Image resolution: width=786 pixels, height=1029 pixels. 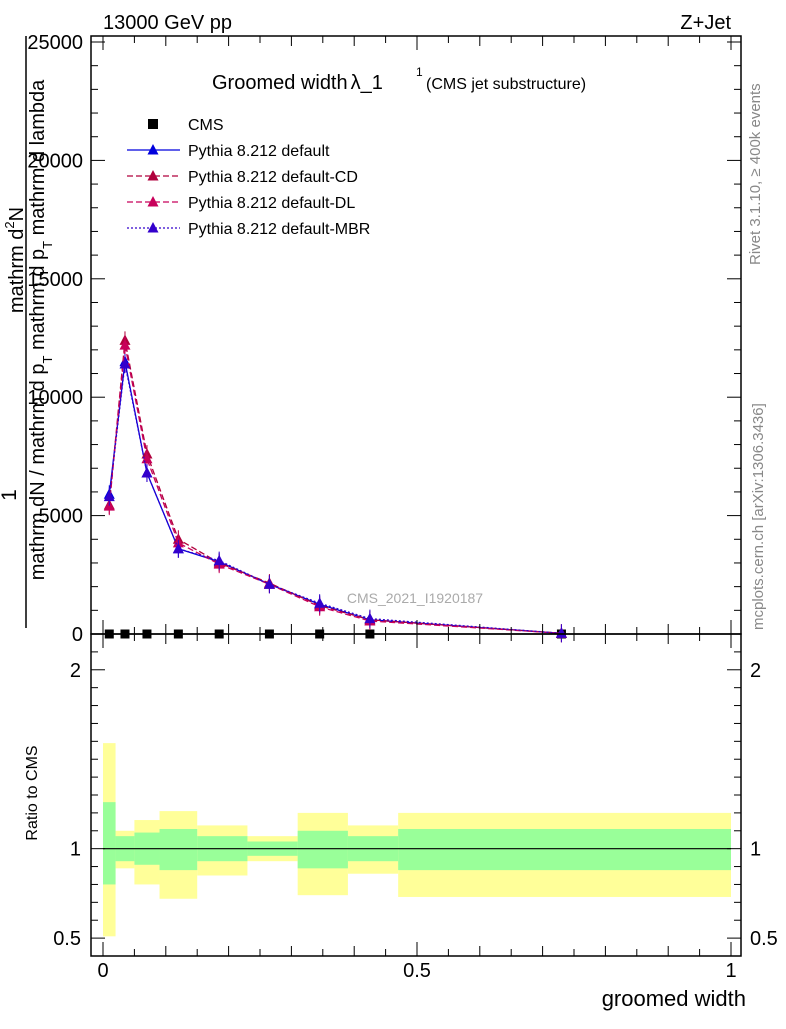 What do you see at coordinates (55, 161) in the screenshot?
I see `main-ytick-label: 20000` at bounding box center [55, 161].